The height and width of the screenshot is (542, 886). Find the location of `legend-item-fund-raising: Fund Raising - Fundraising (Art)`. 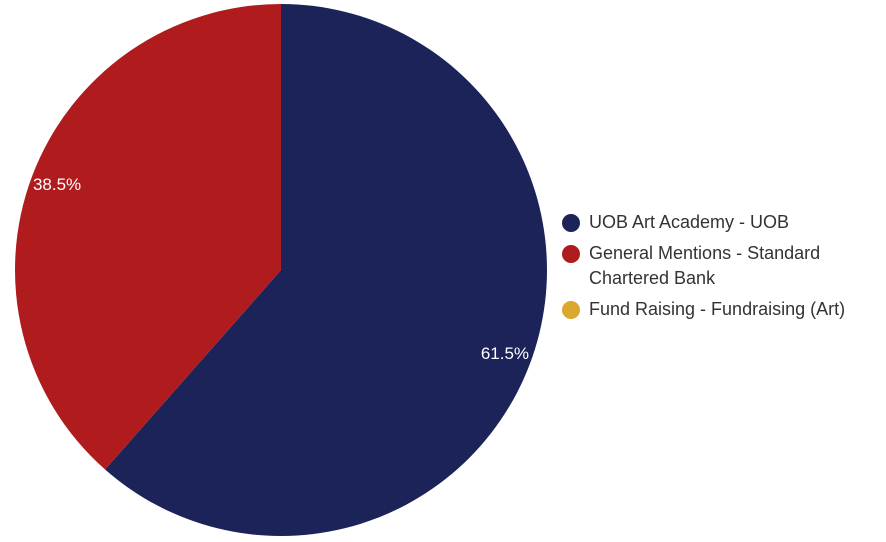

legend-item-fund-raising: Fund Raising - Fundraising (Art) is located at coordinates (722, 310).